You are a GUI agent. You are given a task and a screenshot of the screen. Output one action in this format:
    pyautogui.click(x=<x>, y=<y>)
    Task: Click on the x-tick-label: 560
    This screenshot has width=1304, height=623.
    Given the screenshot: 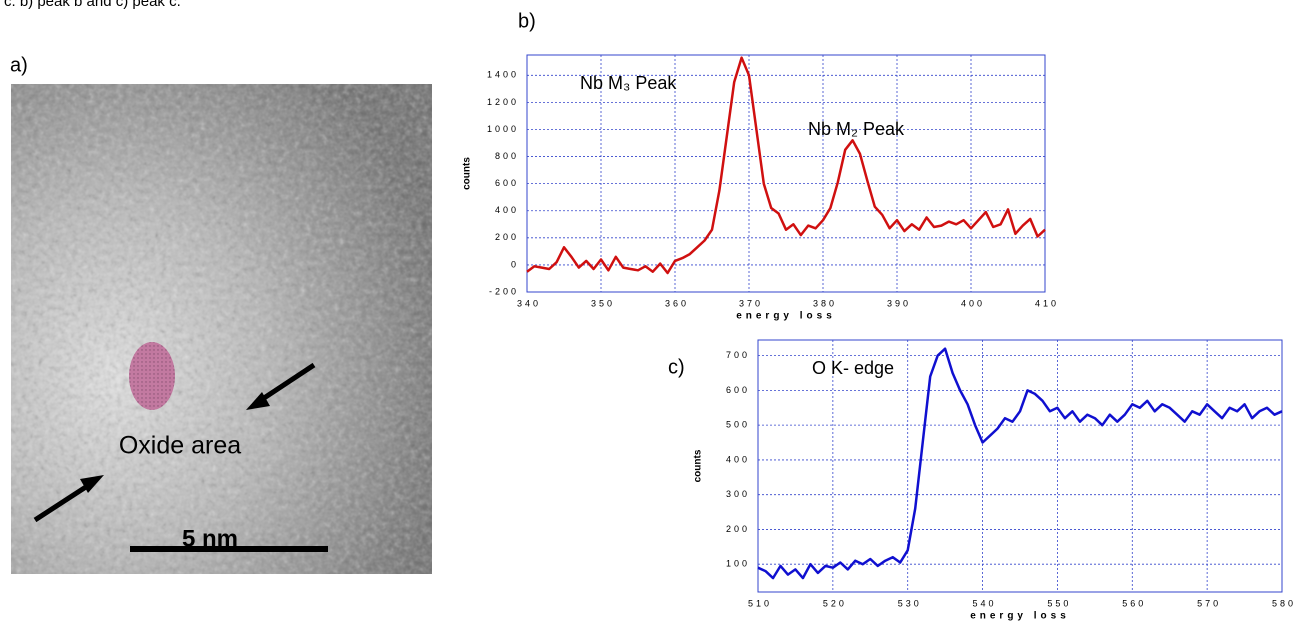 What is the action you would take?
    pyautogui.click(x=1134, y=603)
    